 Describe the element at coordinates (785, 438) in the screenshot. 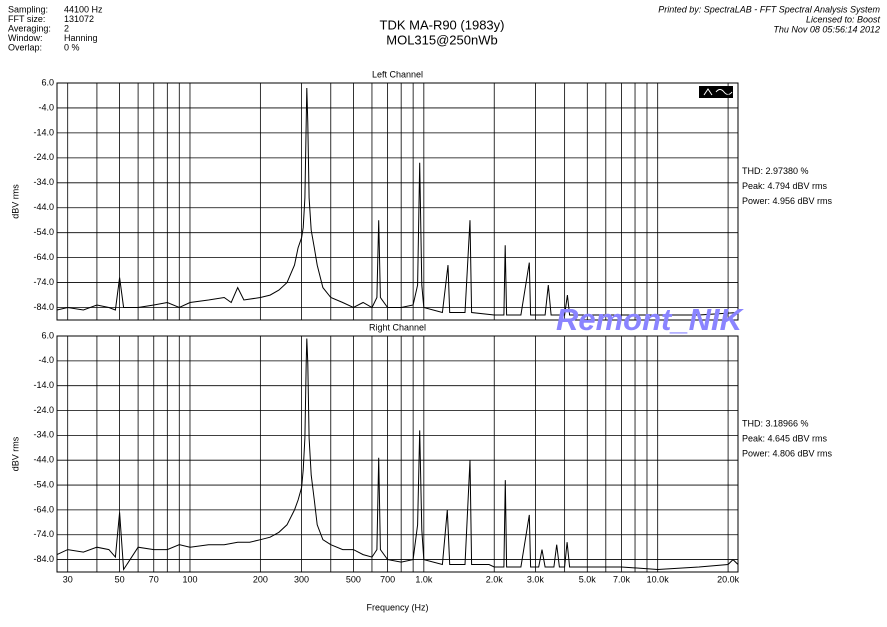

I see `annotation: Peak: 4.645 dBV rms` at that location.